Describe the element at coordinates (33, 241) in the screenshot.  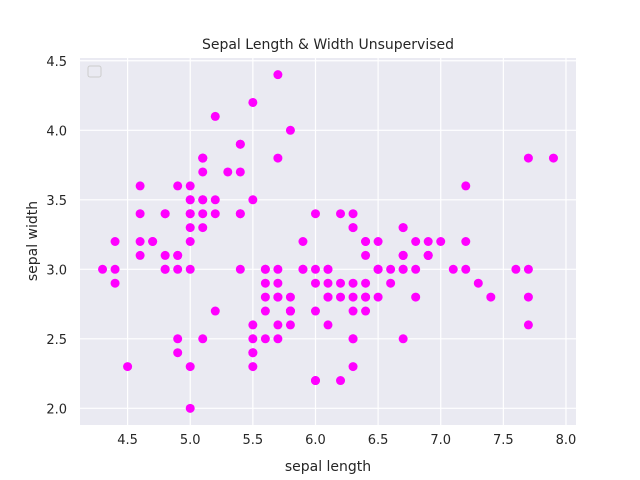
I see `y-axis-label: sepal width` at that location.